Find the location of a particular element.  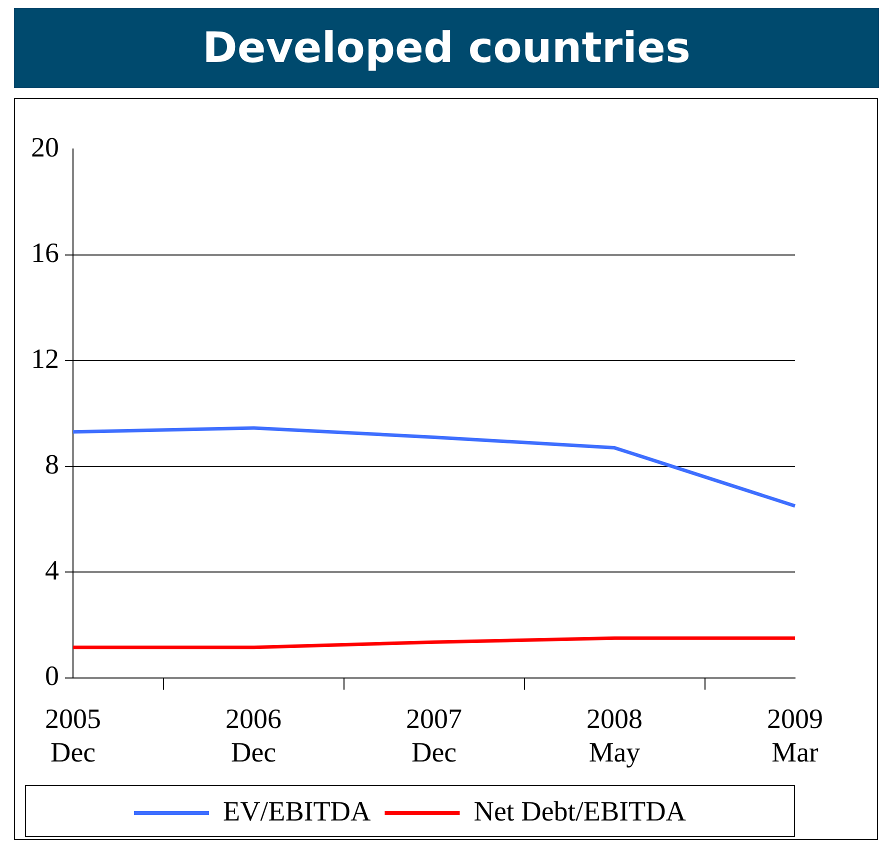

x-tick-label: 2007 Dec is located at coordinates (434, 736).